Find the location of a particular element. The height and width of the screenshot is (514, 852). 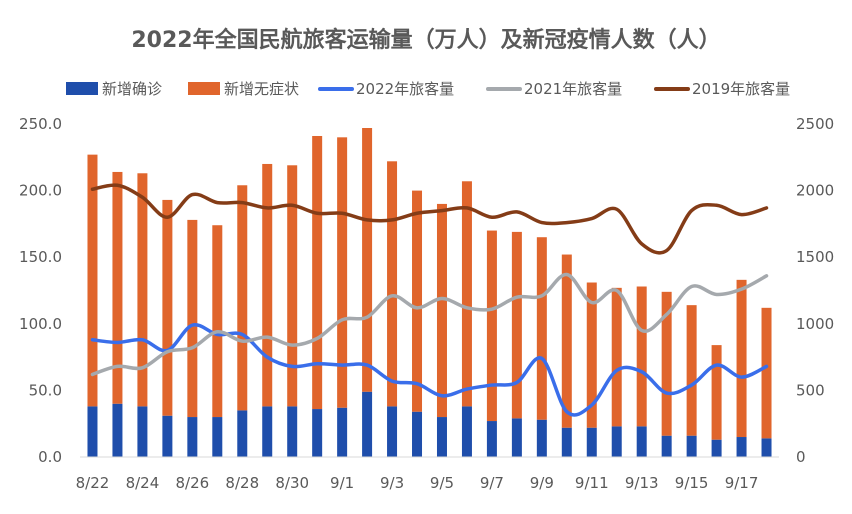

x-tick-label: 9/9 is located at coordinates (542, 483).